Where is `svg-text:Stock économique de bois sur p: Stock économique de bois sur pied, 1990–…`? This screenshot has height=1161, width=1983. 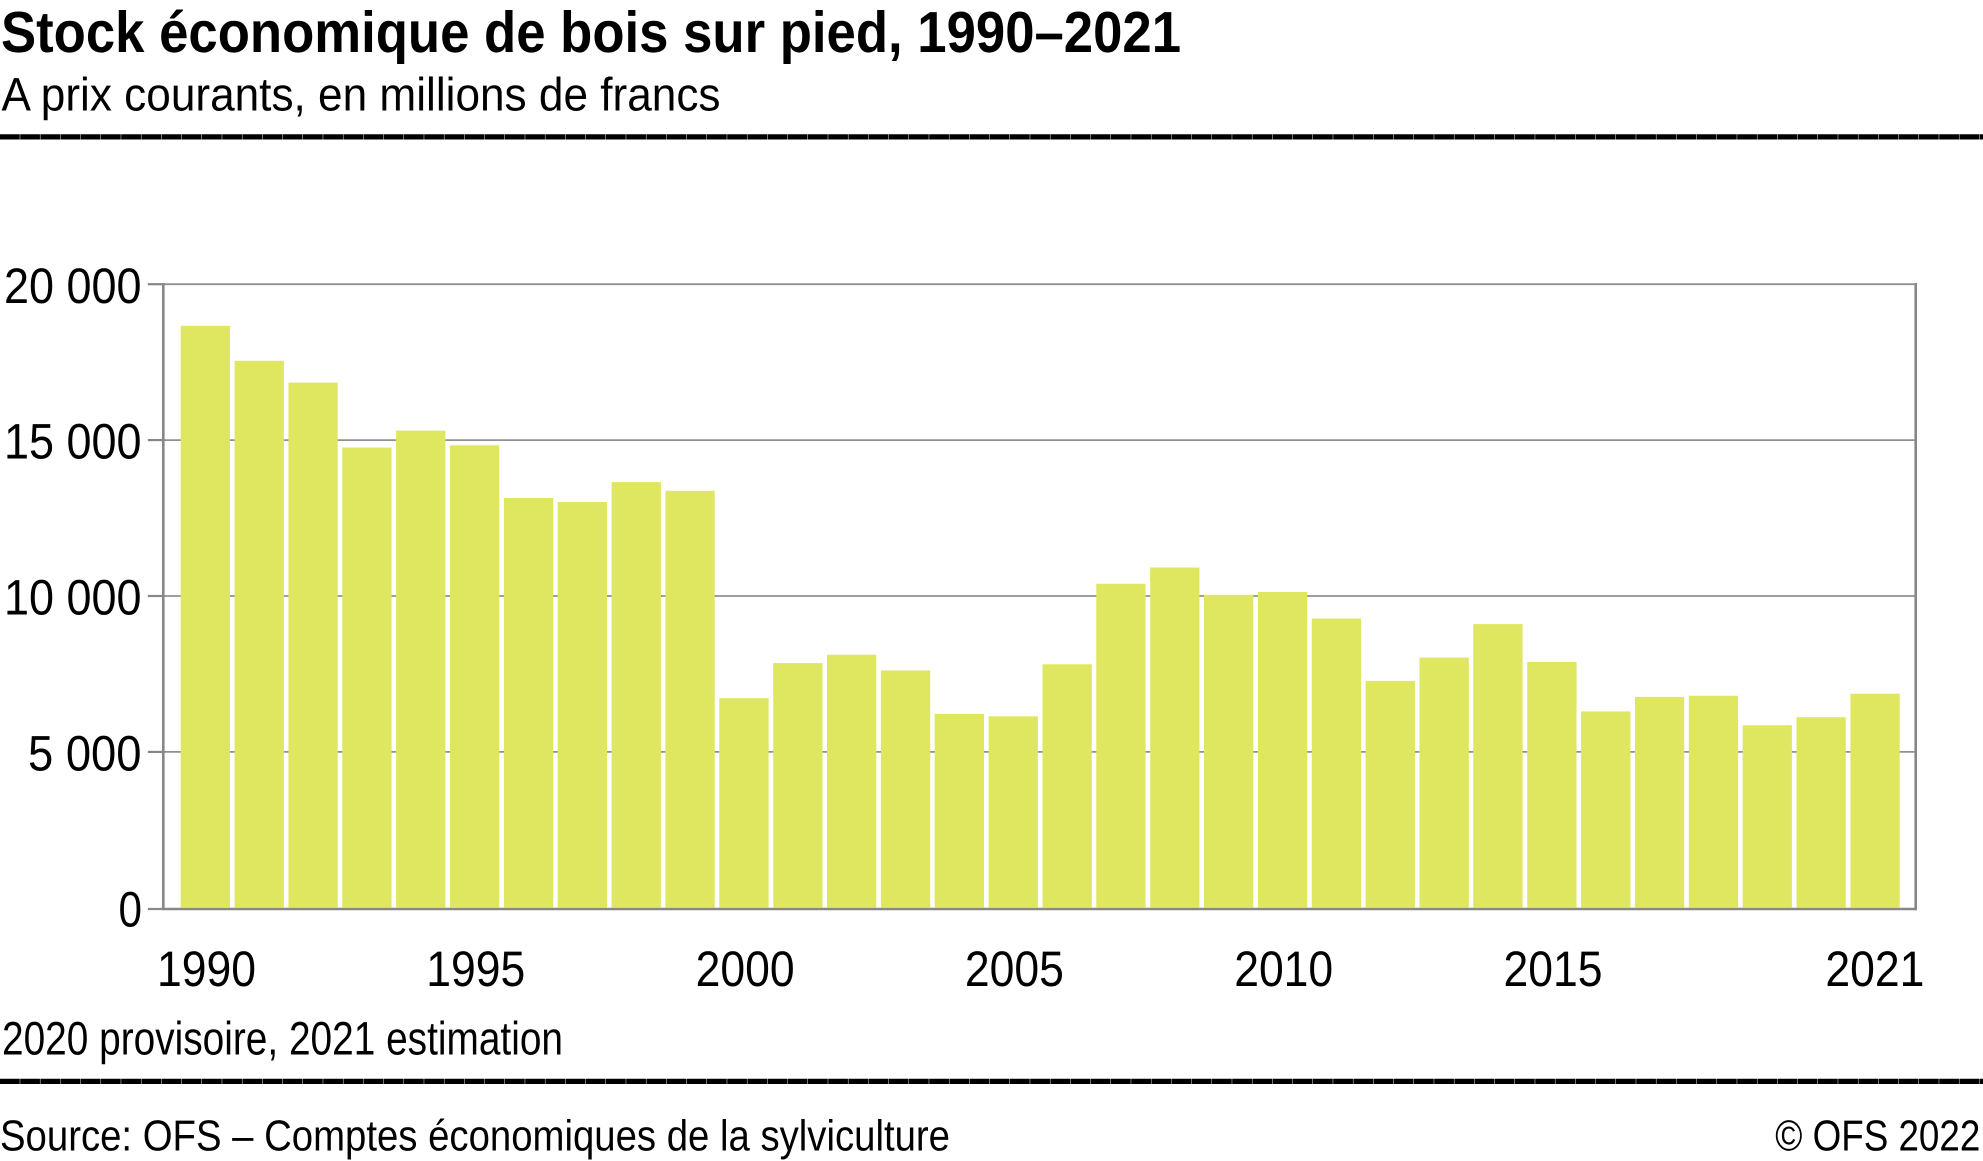
svg-text:Stock économique de bois sur p: Stock économique de bois sur pied, 1990–… is located at coordinates (591, 32).